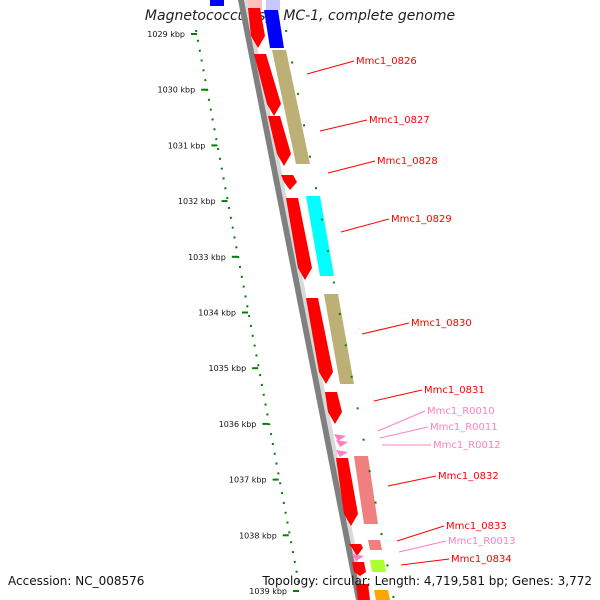 This screenshot has width=600, height=600. I want to click on feature-outer-blue, so click(274, 29).